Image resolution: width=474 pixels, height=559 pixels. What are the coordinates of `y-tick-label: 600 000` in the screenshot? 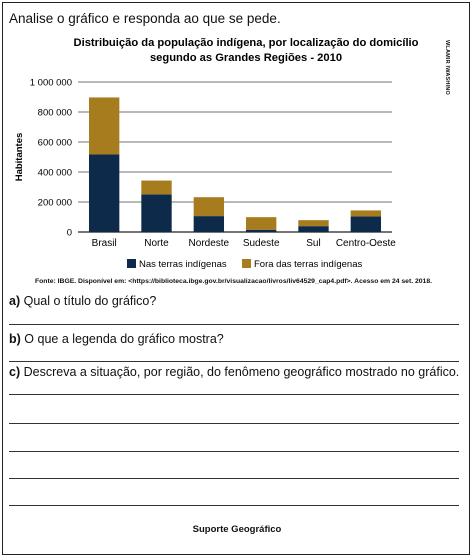 It's located at (55, 143).